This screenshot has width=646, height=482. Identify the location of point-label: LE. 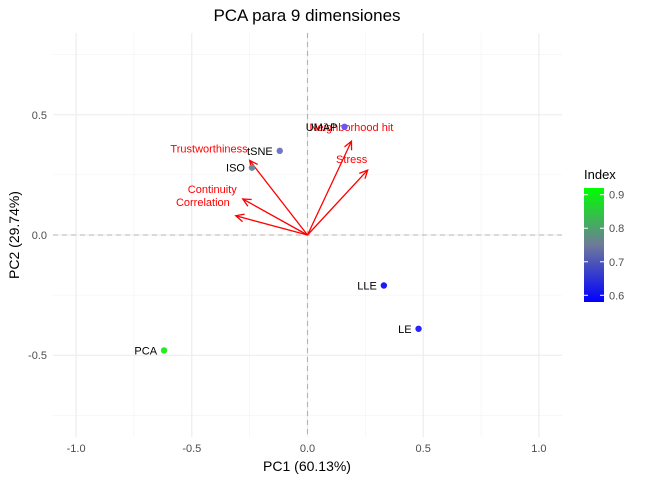
(404, 330).